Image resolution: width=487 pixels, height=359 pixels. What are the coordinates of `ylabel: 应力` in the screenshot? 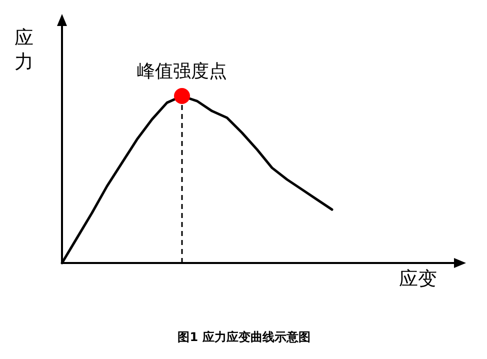 It's located at (24, 50).